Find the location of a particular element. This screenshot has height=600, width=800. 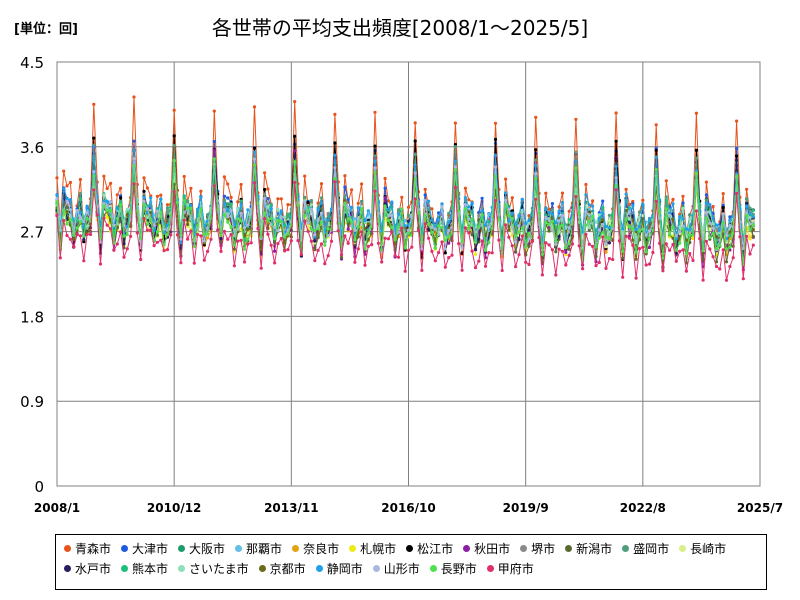

y-axis-ticks: 4.5 3.6 2.7 1.8 0.9 0 is located at coordinates (32, 275).